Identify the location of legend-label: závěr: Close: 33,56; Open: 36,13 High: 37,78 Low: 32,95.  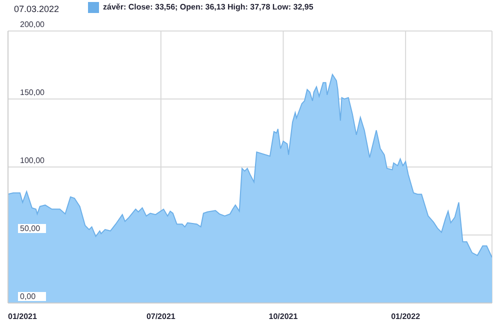
(208, 7).